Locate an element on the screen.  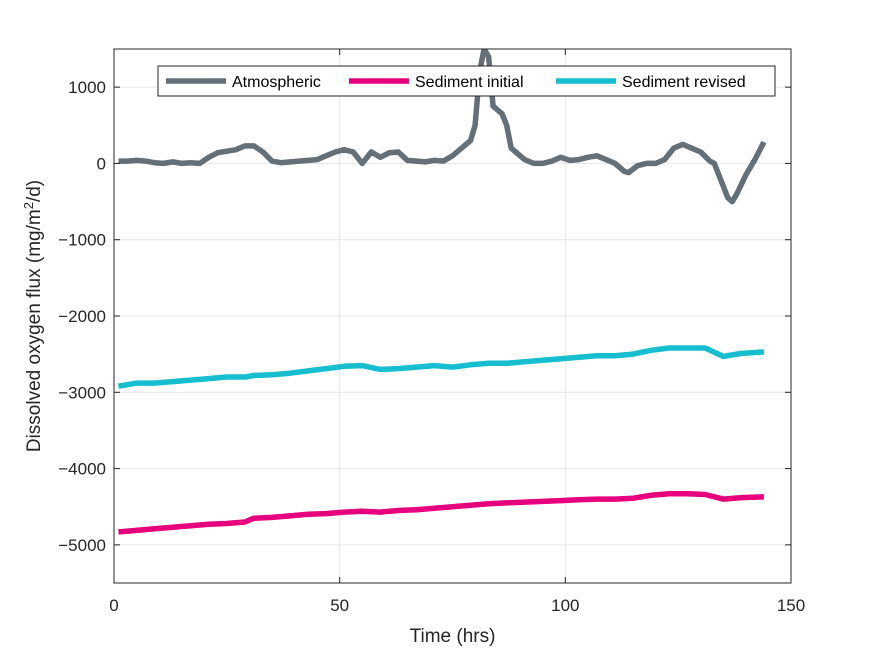
y-tick-label: 1000 is located at coordinates (87, 87).